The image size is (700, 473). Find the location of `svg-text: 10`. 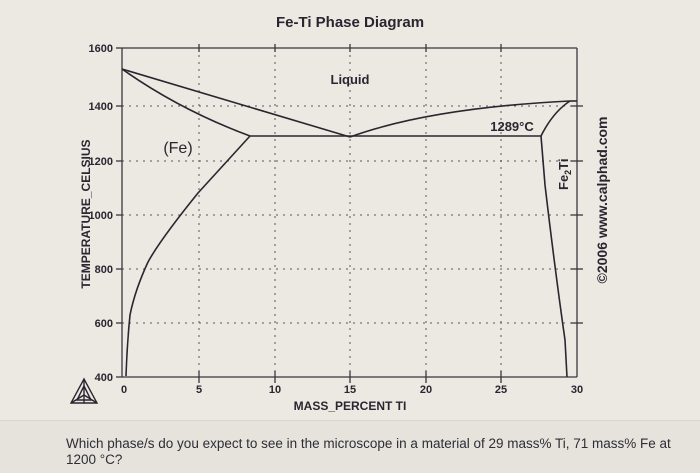

svg-text: 10 is located at coordinates (275, 390).